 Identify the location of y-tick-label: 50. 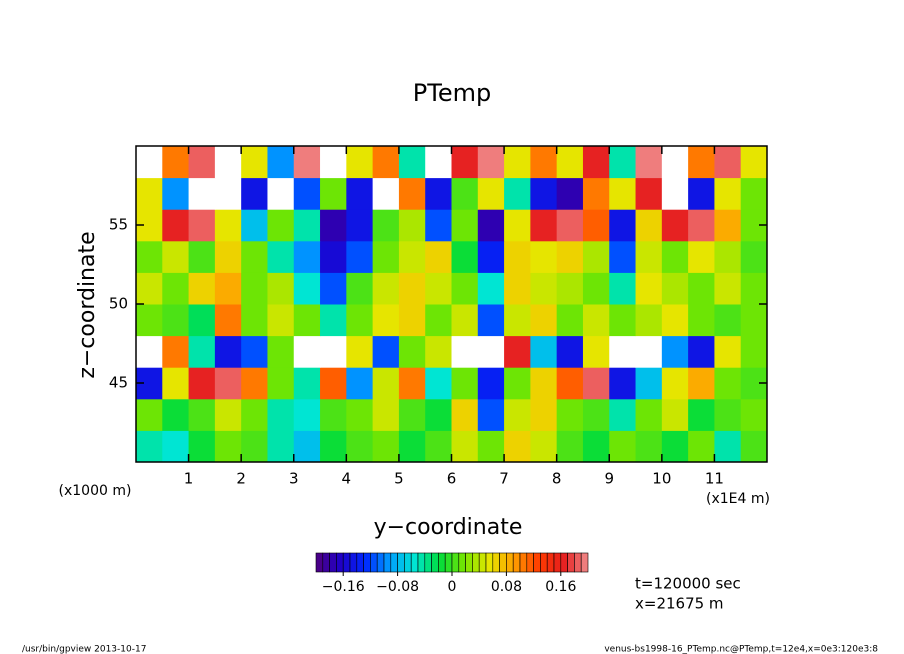
(118, 304).